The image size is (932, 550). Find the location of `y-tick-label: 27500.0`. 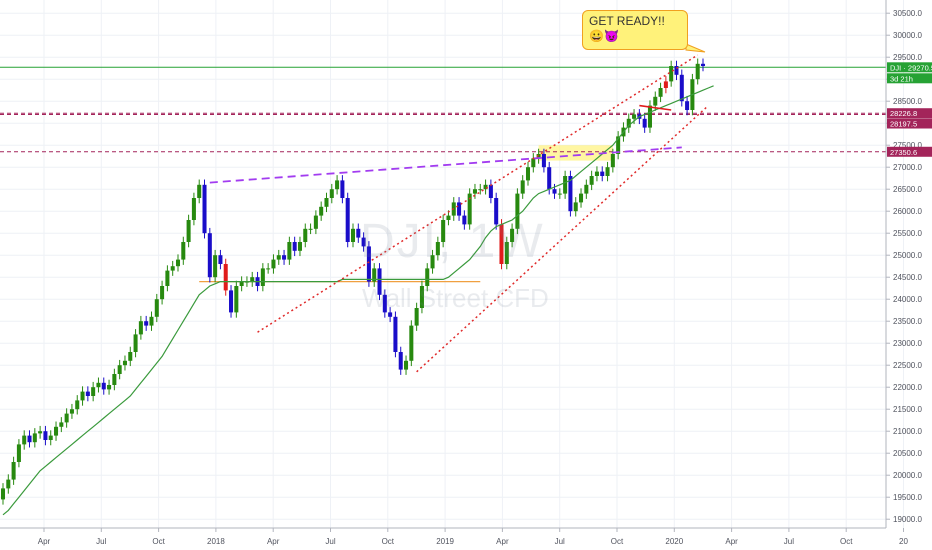

y-tick-label: 27500.0 is located at coordinates (907, 145).